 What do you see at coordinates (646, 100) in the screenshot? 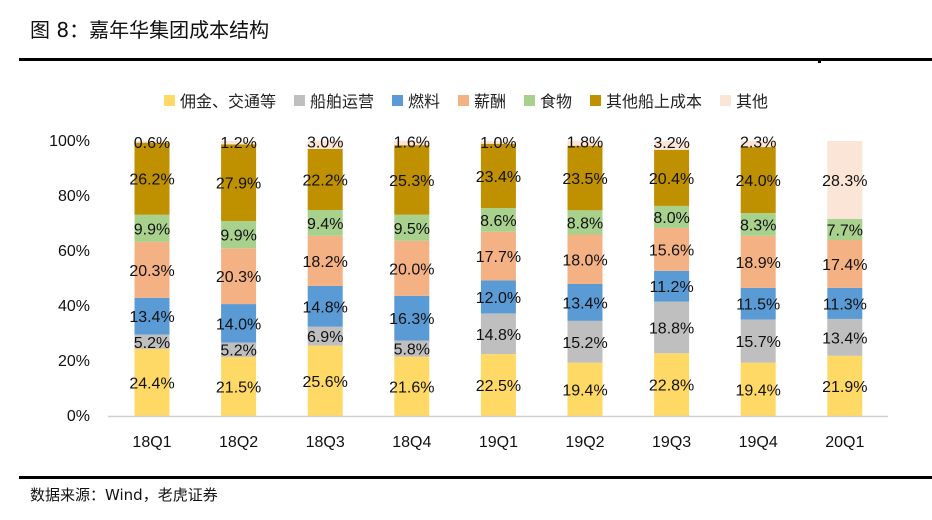
I see `legend-item: 其他船上成本` at bounding box center [646, 100].